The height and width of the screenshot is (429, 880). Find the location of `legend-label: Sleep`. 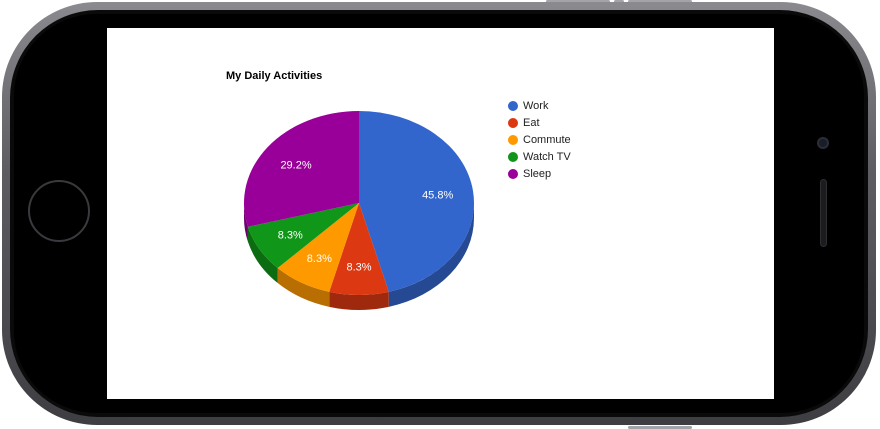

legend-label: Sleep is located at coordinates (537, 174).